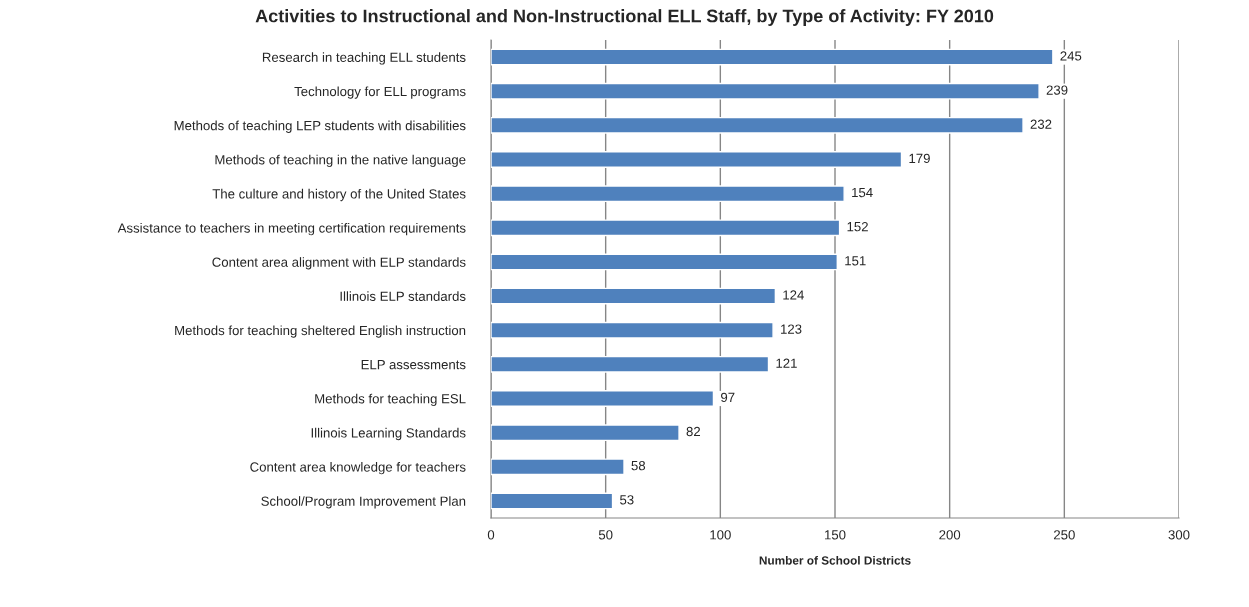 This screenshot has height=607, width=1249. Describe the element at coordinates (1041, 124) in the screenshot. I see `data-label: 232` at that location.